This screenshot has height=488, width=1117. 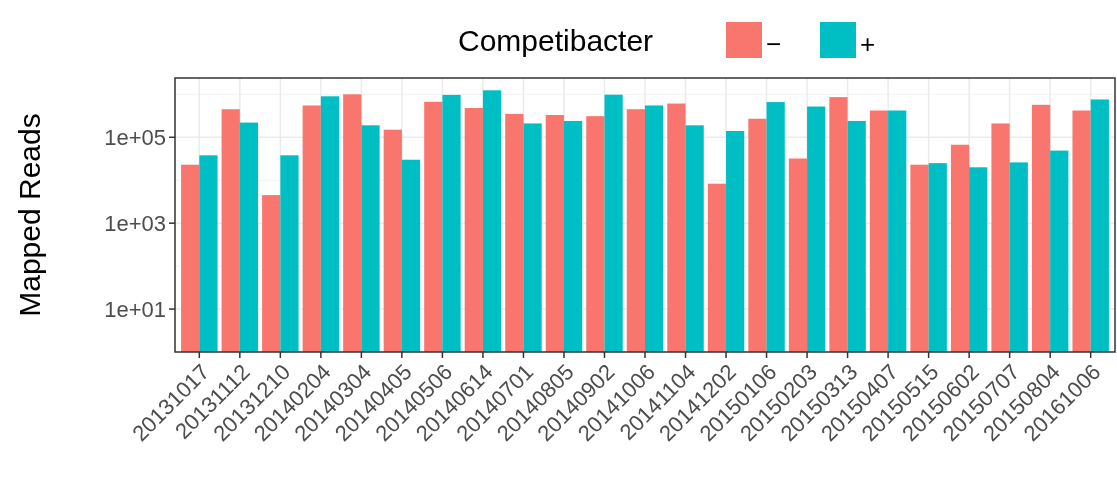 What do you see at coordinates (556, 40) in the screenshot?
I see `legend-title: Competibacter` at bounding box center [556, 40].